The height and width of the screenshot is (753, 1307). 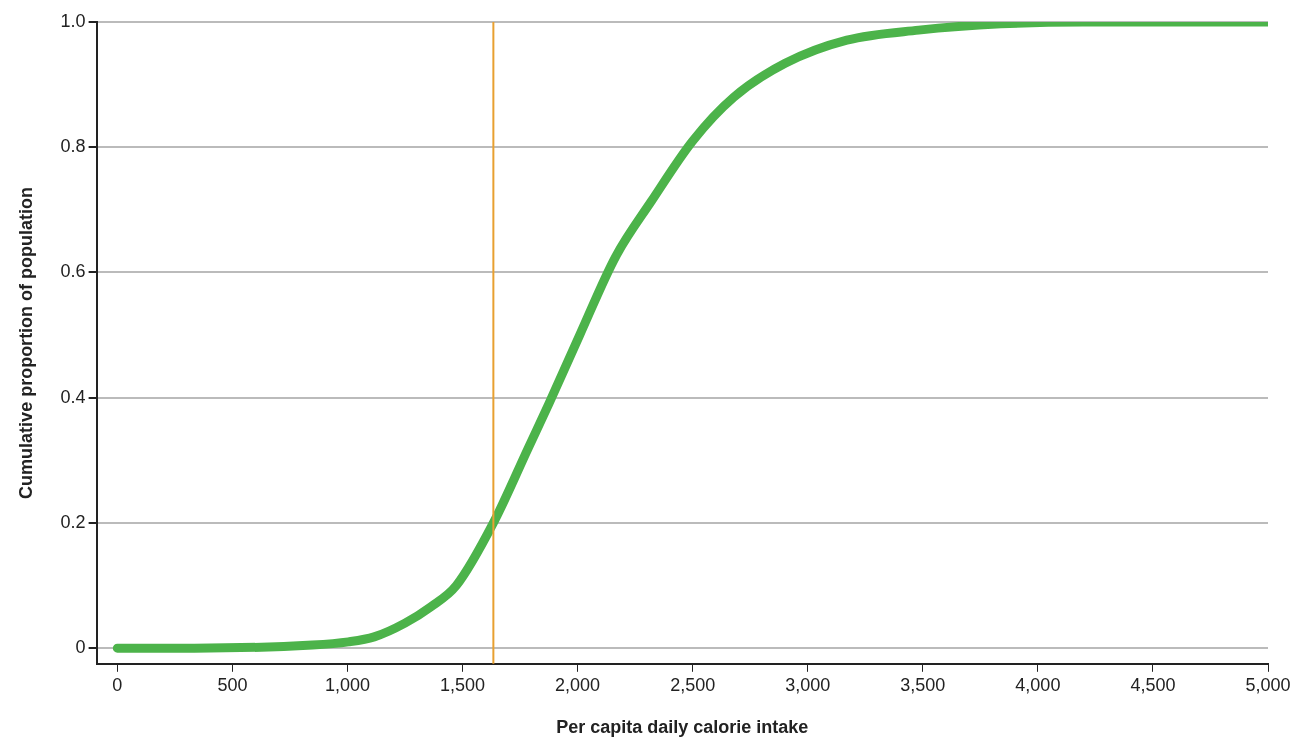 What do you see at coordinates (80, 647) in the screenshot?
I see `y-tick-label: 0` at bounding box center [80, 647].